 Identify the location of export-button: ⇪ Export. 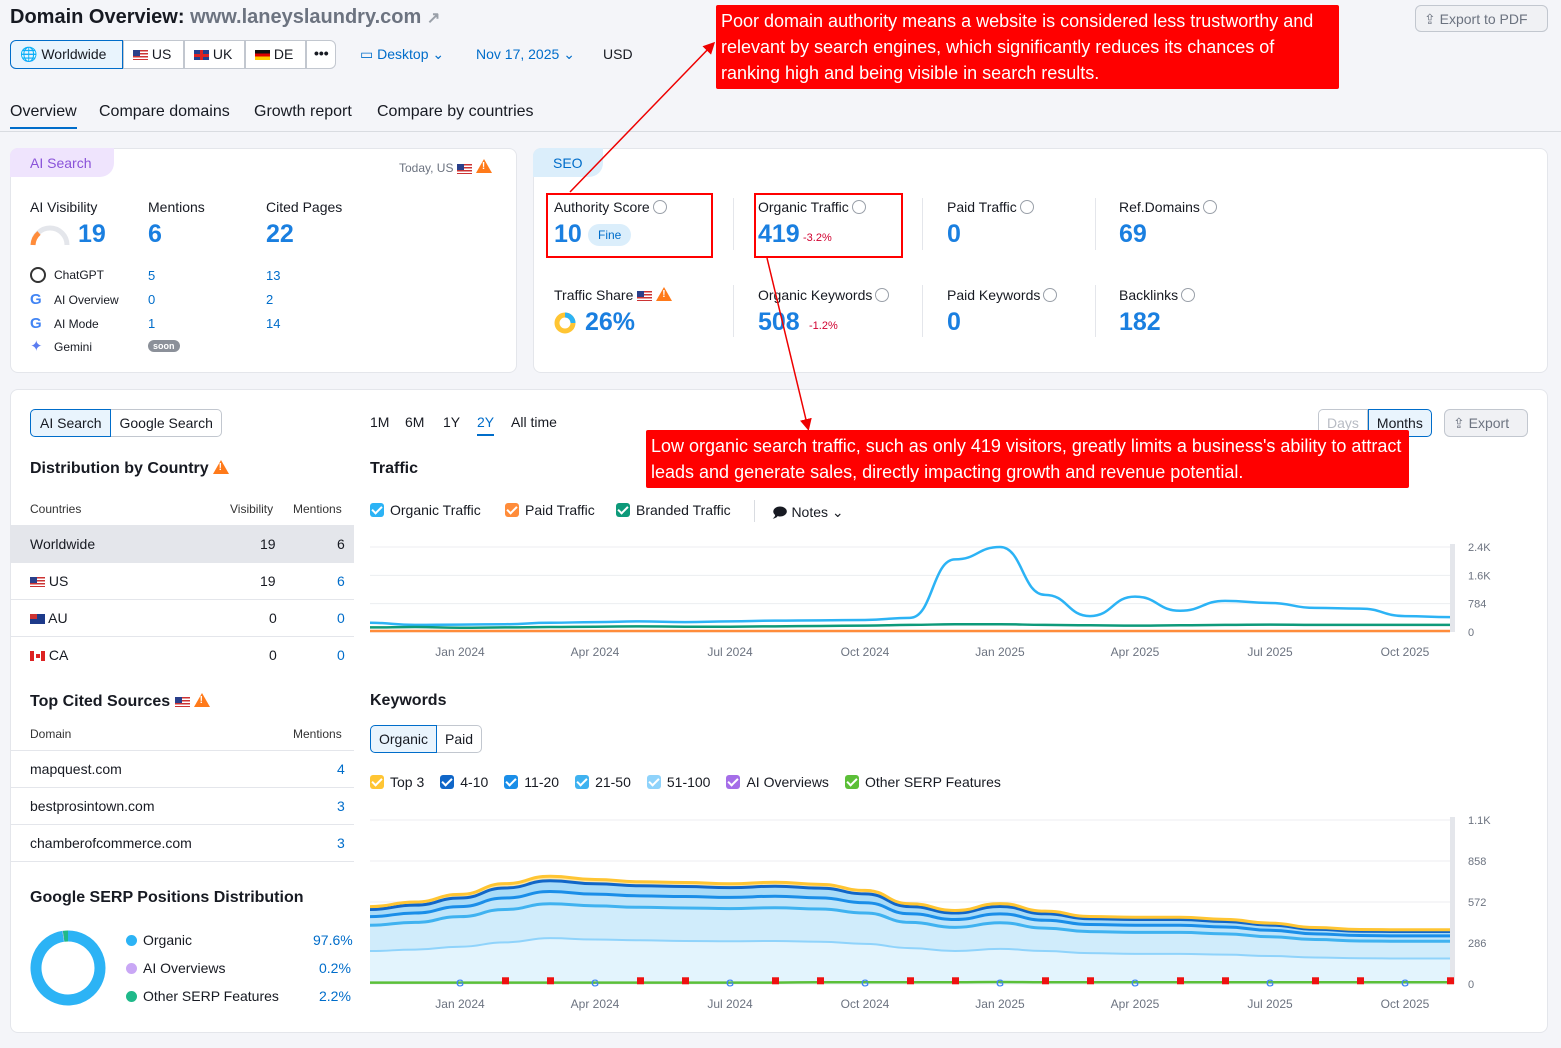
(1486, 423).